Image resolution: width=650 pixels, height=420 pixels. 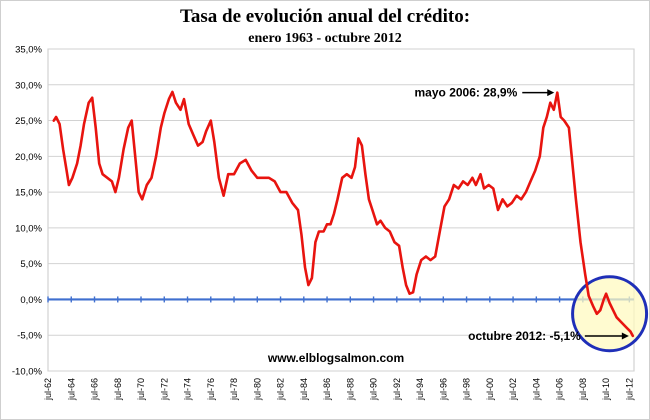 I want to click on y-tick-label: -5,0%, so click(x=29, y=336).